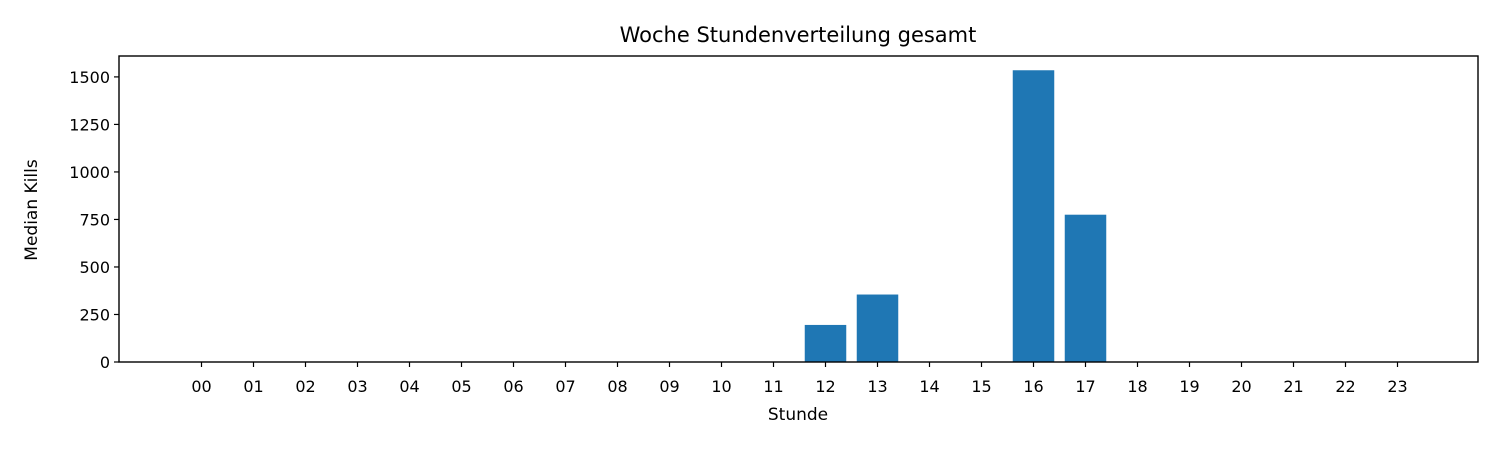  What do you see at coordinates (798, 415) in the screenshot?
I see `x-axis-title: Stunde` at bounding box center [798, 415].